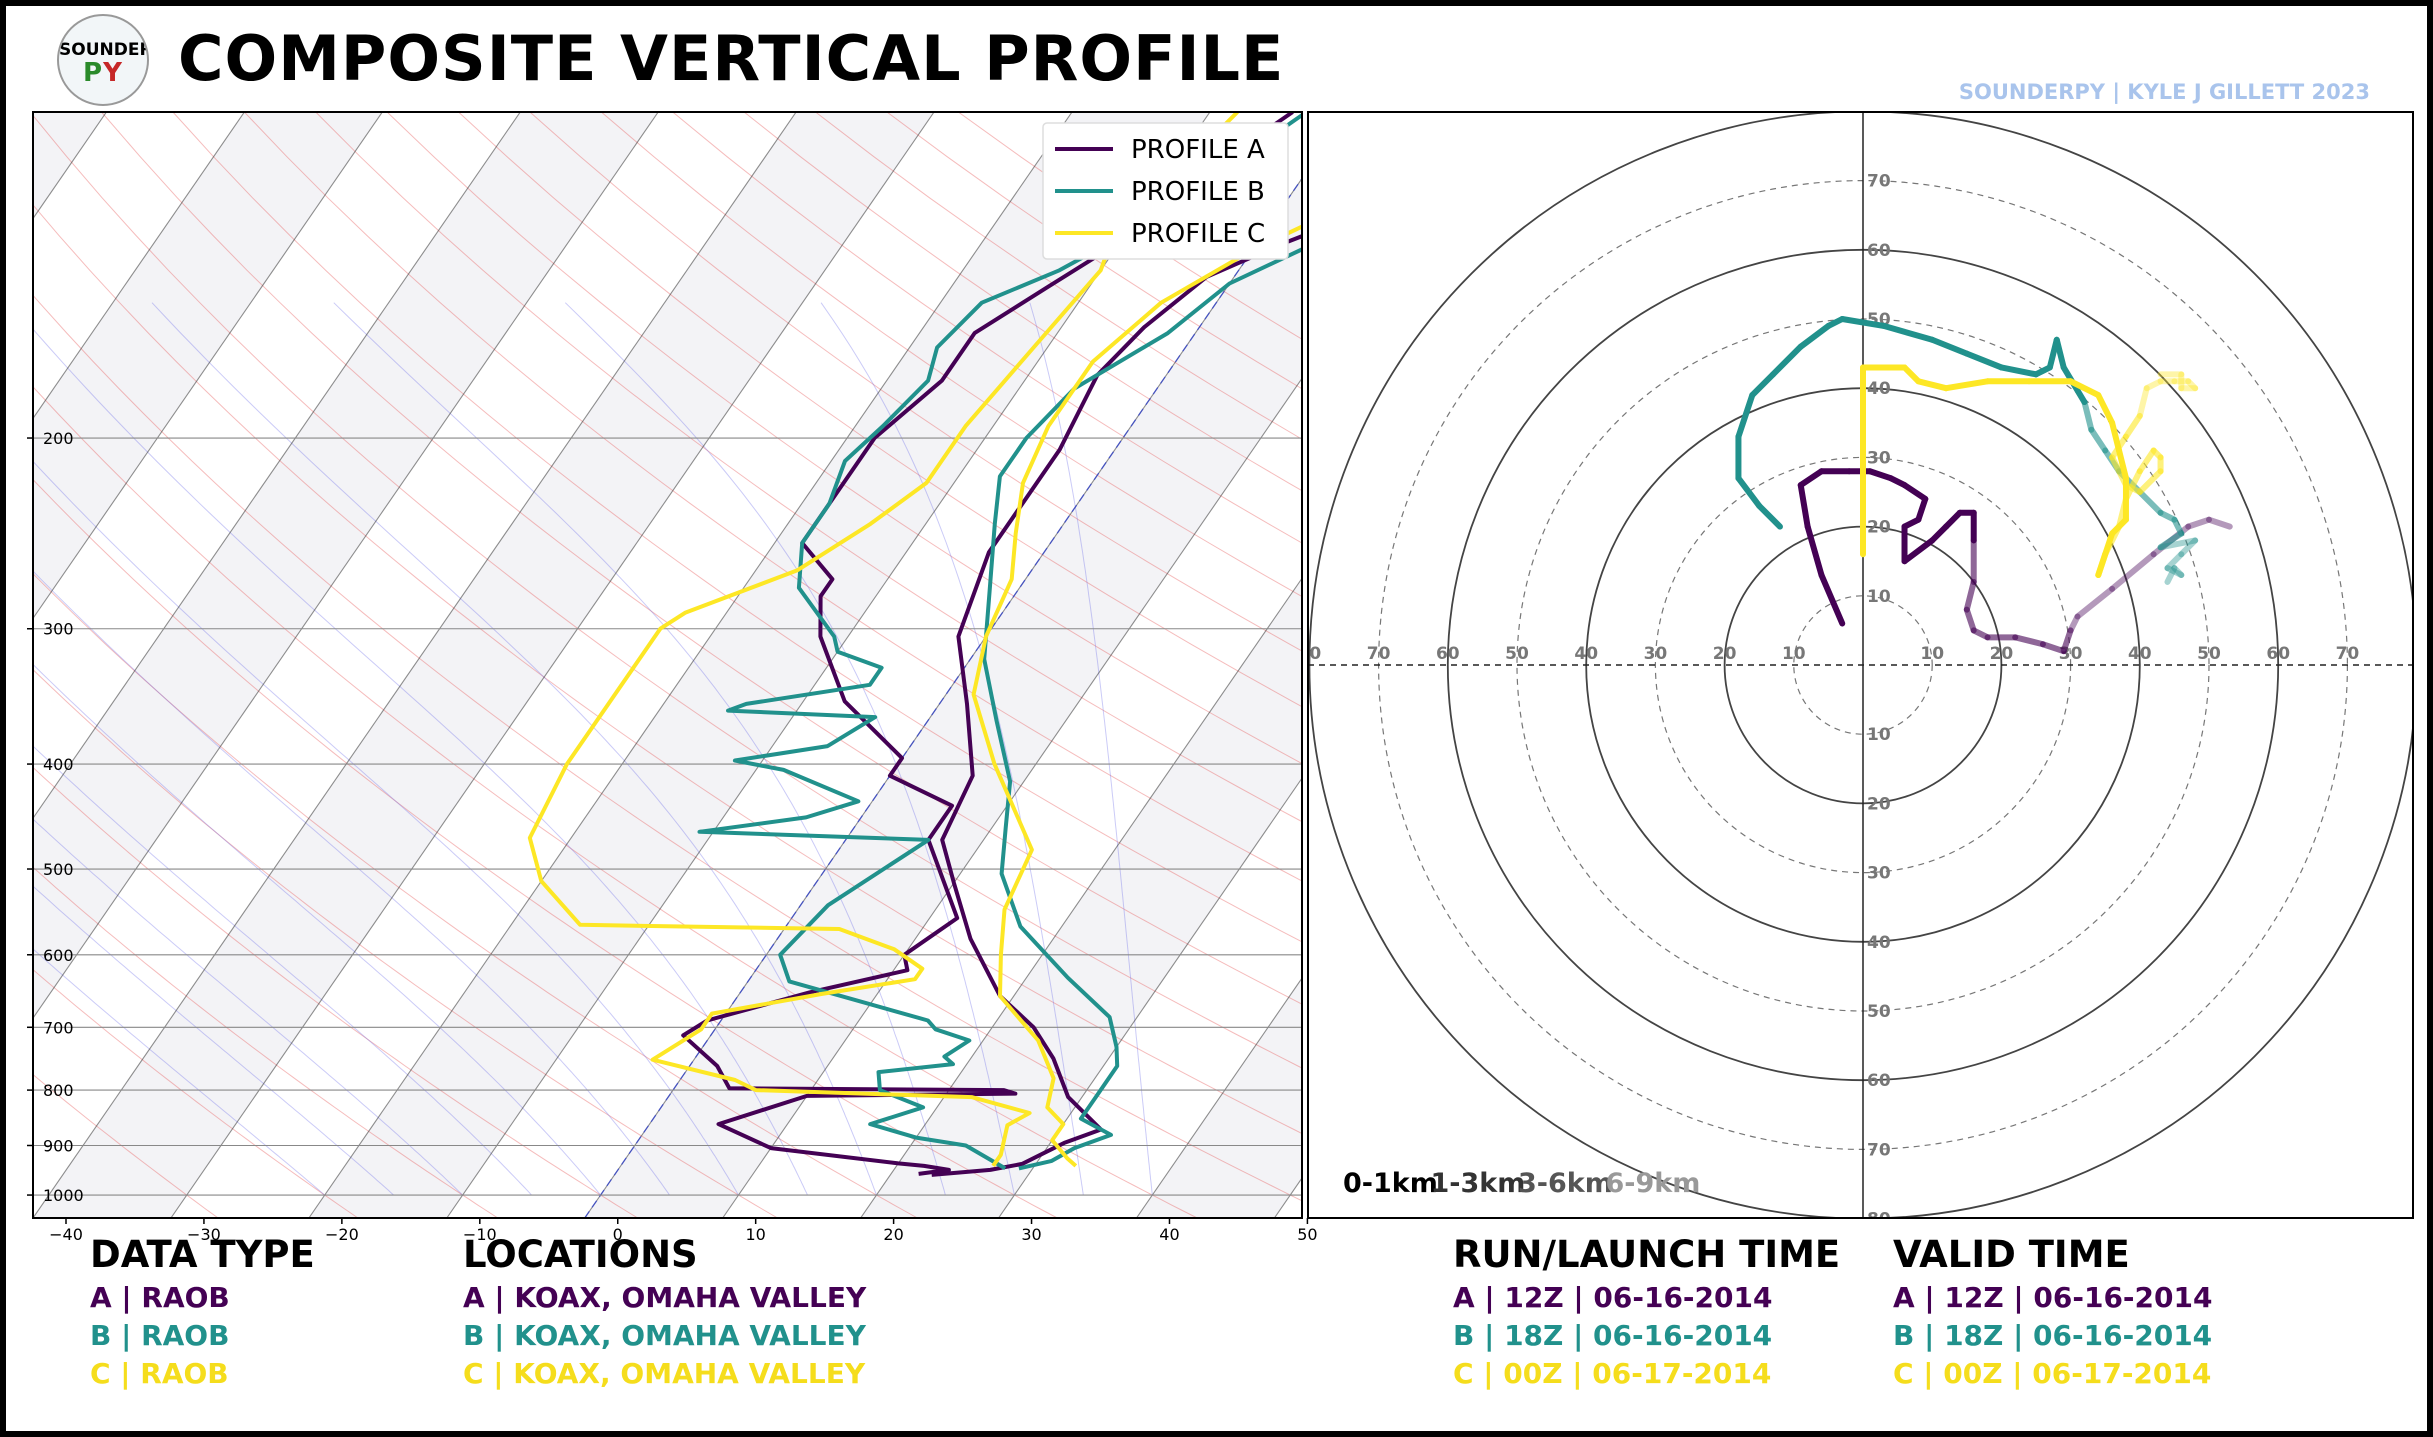  What do you see at coordinates (202, 1254) in the screenshot?
I see `data-type-heading: DATA TYPE` at bounding box center [202, 1254].